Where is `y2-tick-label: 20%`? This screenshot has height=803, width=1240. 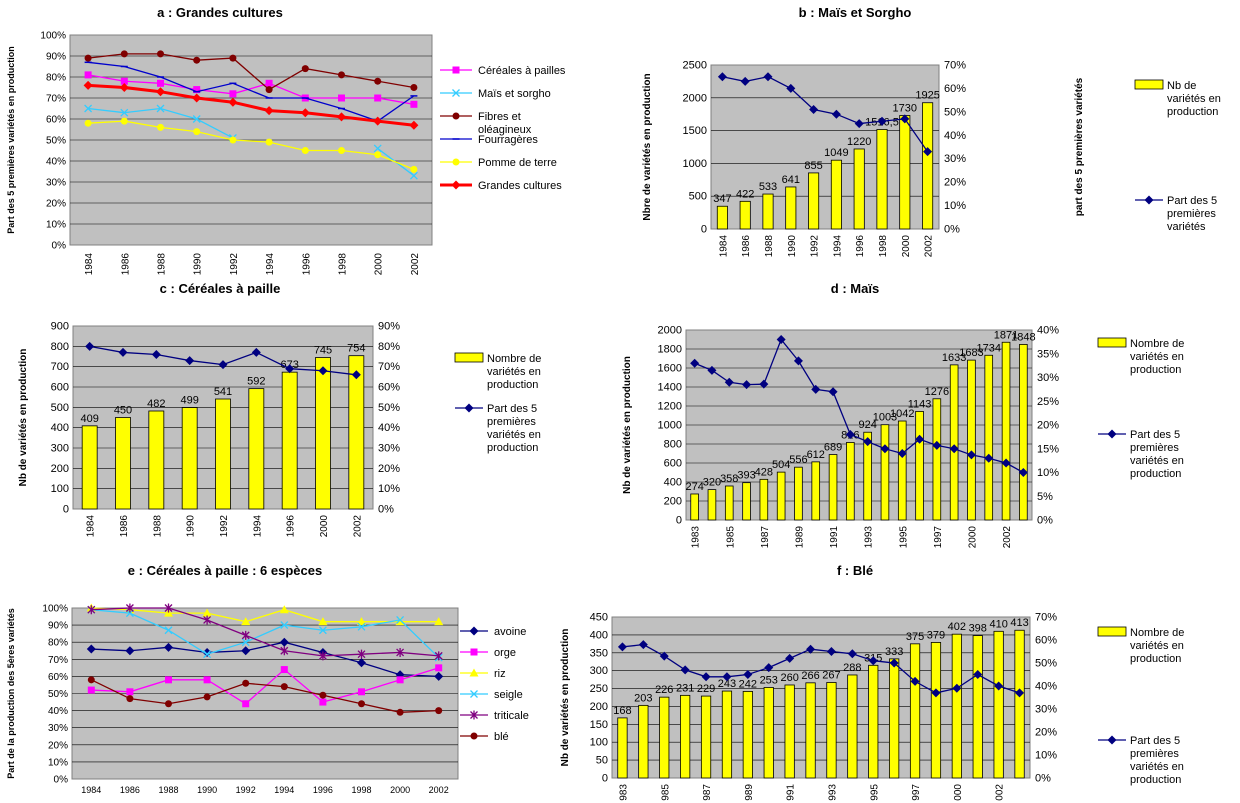
y2-tick-label: 20% is located at coordinates (389, 469).